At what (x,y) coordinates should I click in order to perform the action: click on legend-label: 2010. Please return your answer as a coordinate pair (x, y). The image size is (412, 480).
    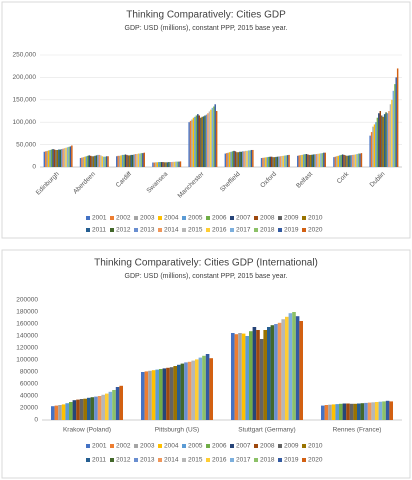
    Looking at the image, I should click on (315, 446).